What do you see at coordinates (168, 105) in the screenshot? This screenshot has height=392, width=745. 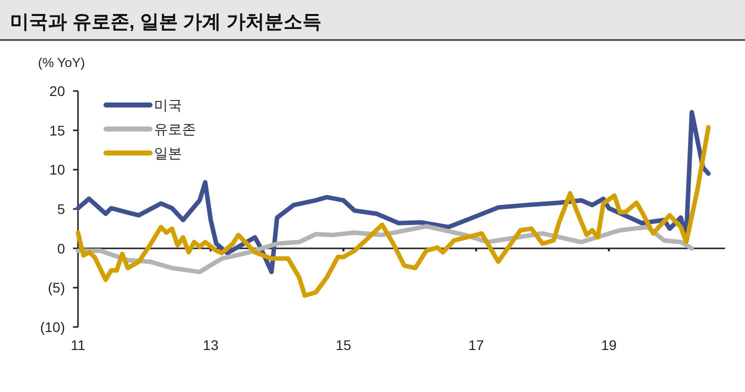 I see `legend-label: 미국` at bounding box center [168, 105].